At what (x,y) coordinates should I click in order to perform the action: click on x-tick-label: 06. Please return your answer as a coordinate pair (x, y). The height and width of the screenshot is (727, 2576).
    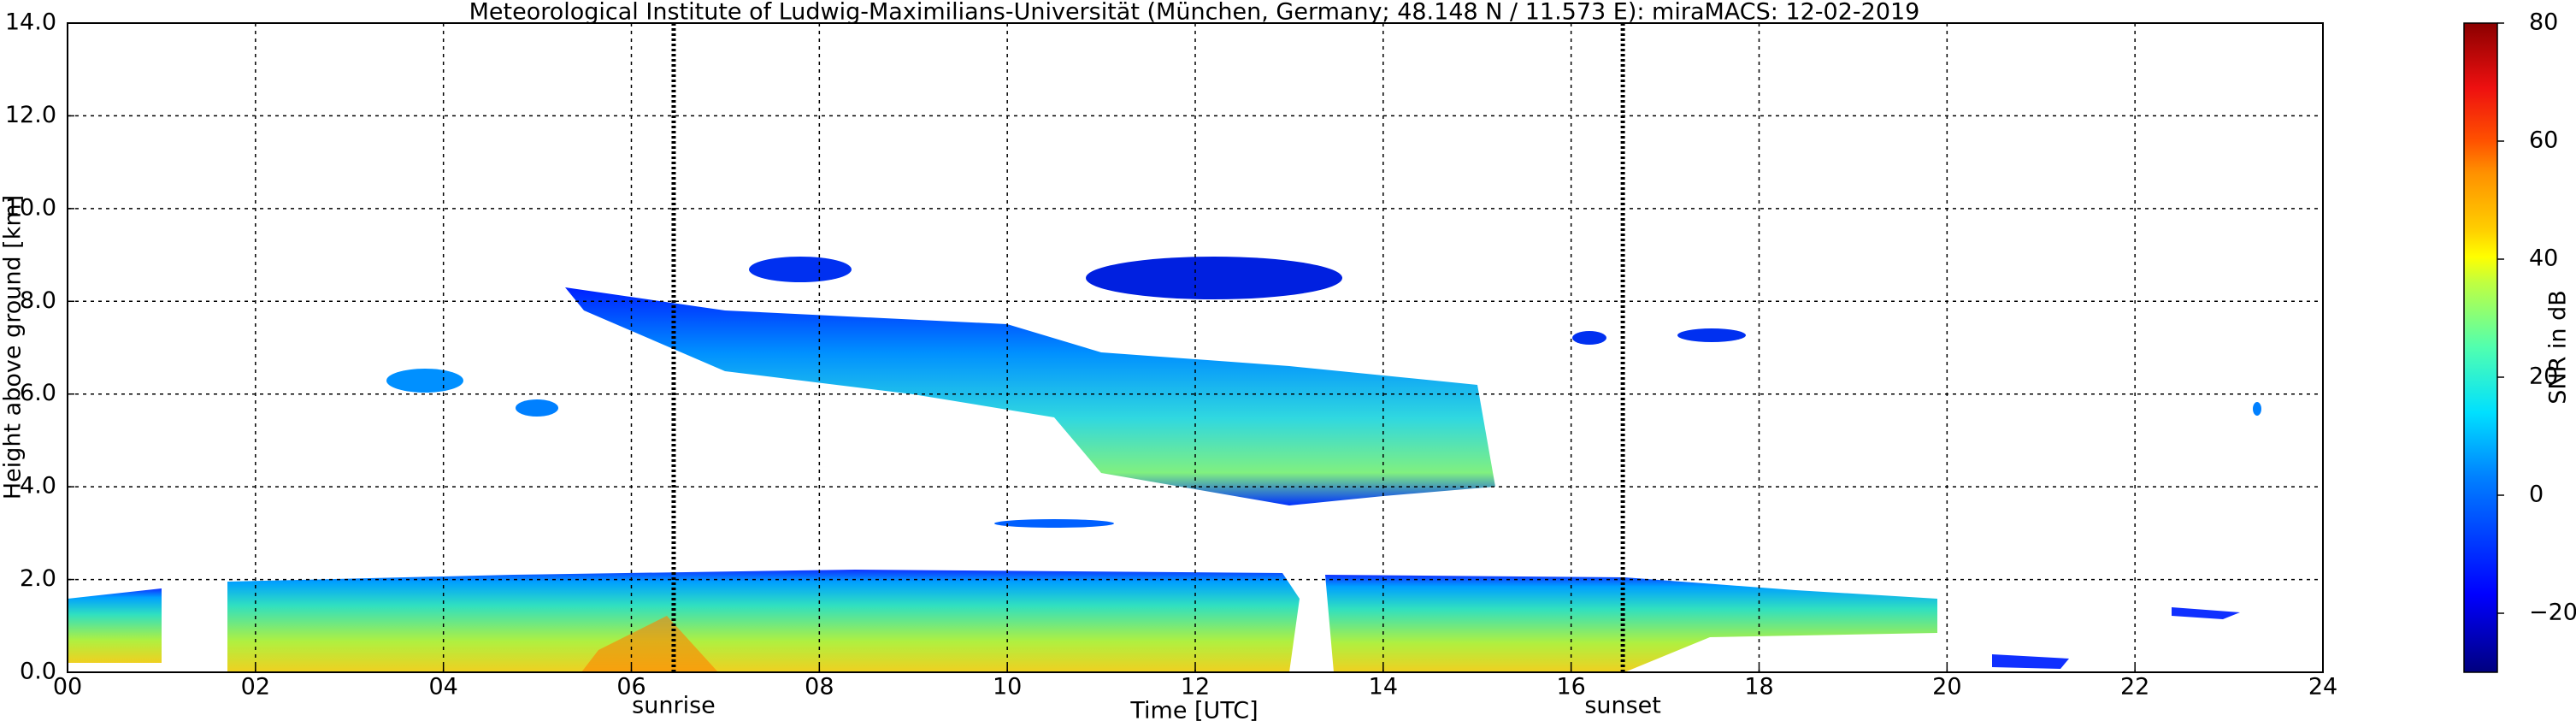
    Looking at the image, I should click on (630, 687).